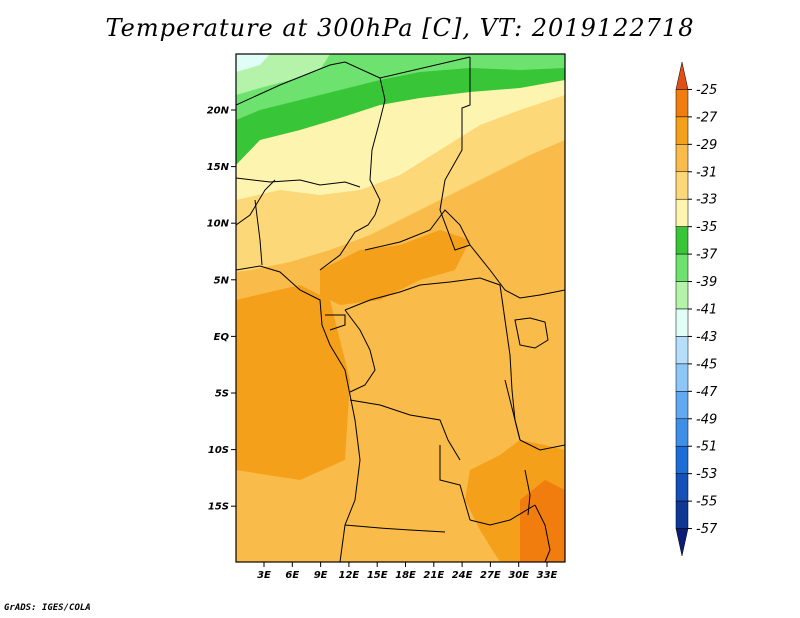 This screenshot has width=800, height=618. Describe the element at coordinates (218, 167) in the screenshot. I see `lat-tick-label: 15N` at that location.